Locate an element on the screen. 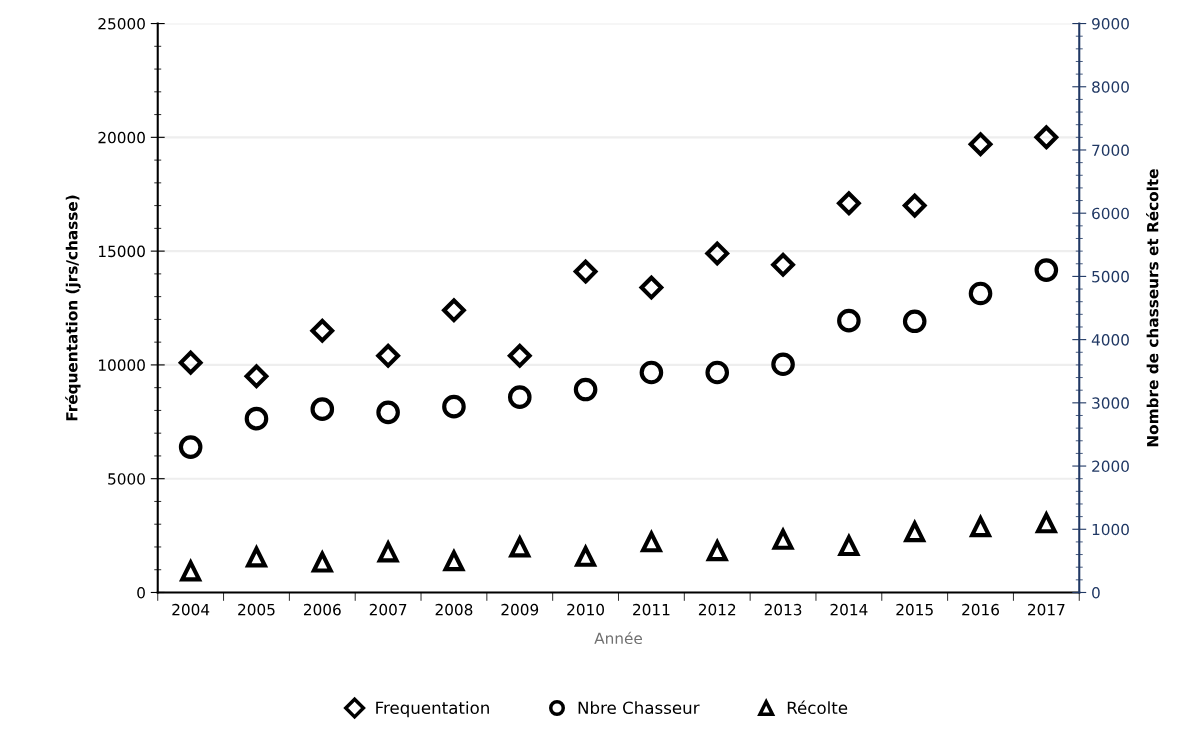  x-tick-label: 2012 is located at coordinates (717, 609).